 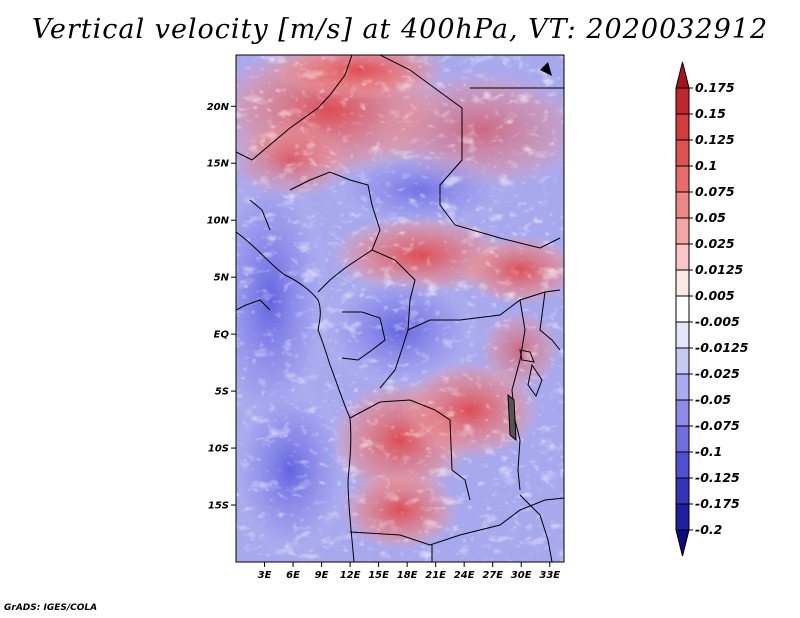 What do you see at coordinates (708, 451) in the screenshot?
I see `colorbar-label: -0.1` at bounding box center [708, 451].